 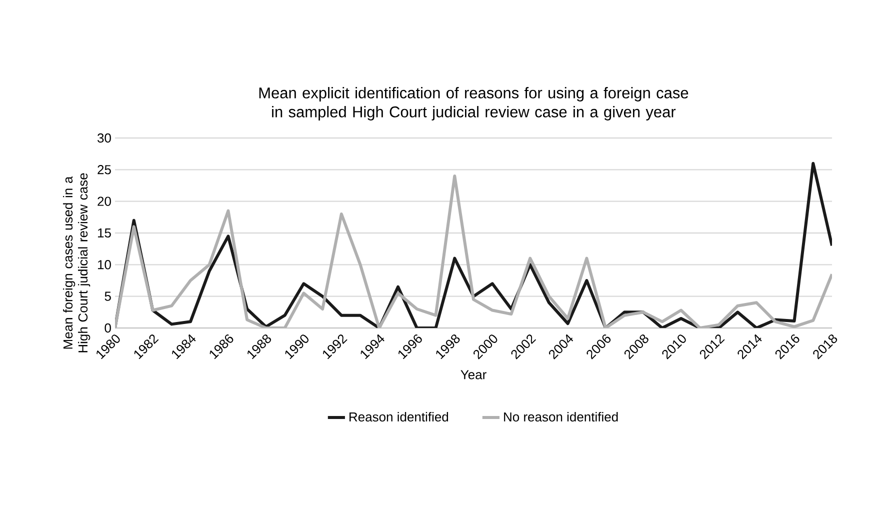 What do you see at coordinates (104, 233) in the screenshot?
I see `y-tick-label: 15` at bounding box center [104, 233].